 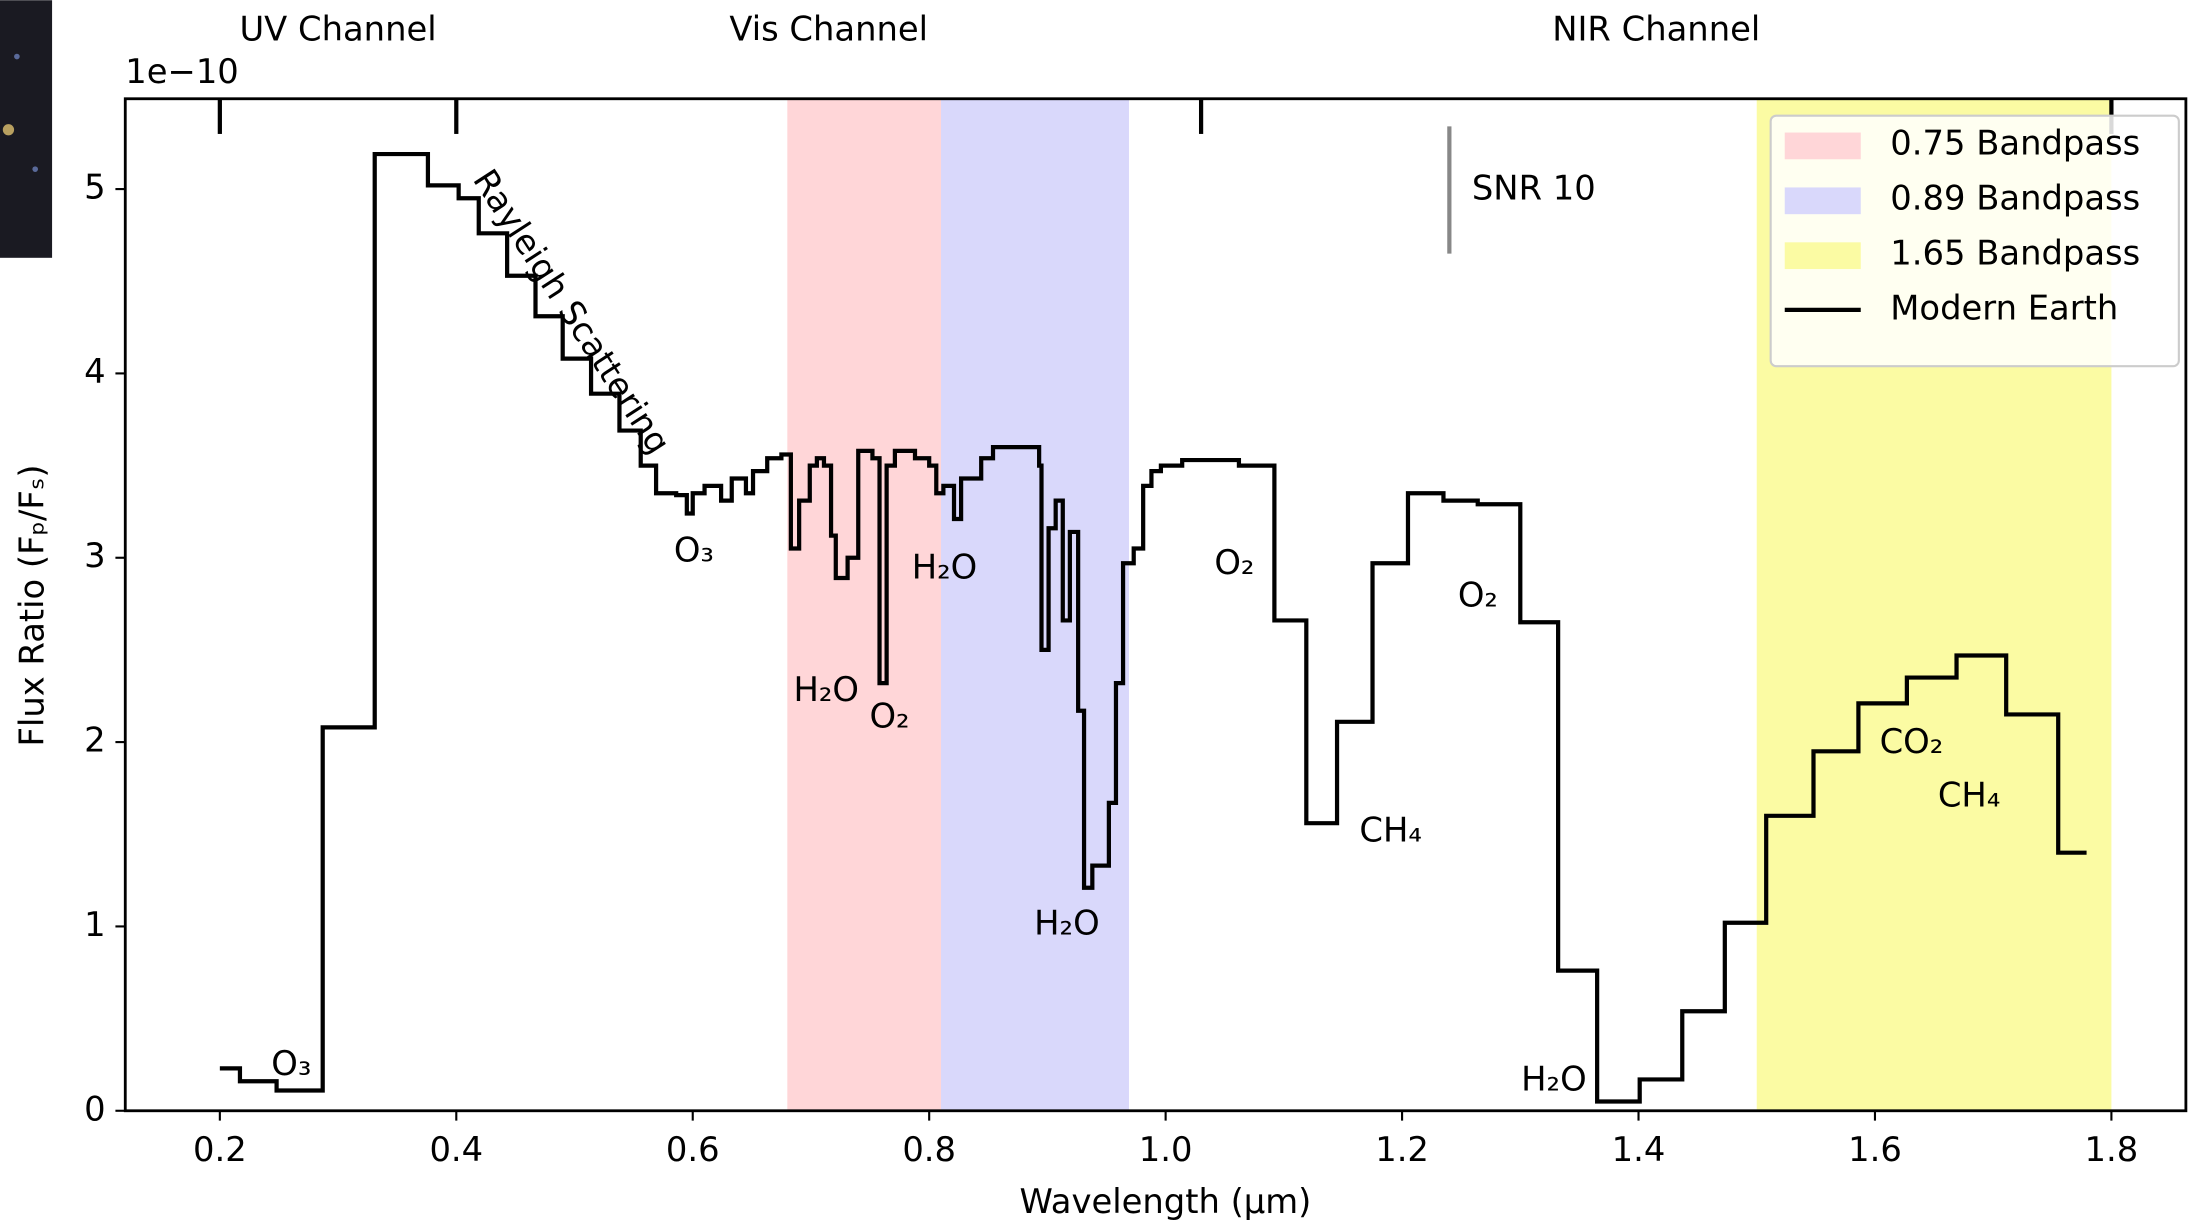 What do you see at coordinates (1656, 29) in the screenshot?
I see `channel-label: NIR Channel` at bounding box center [1656, 29].